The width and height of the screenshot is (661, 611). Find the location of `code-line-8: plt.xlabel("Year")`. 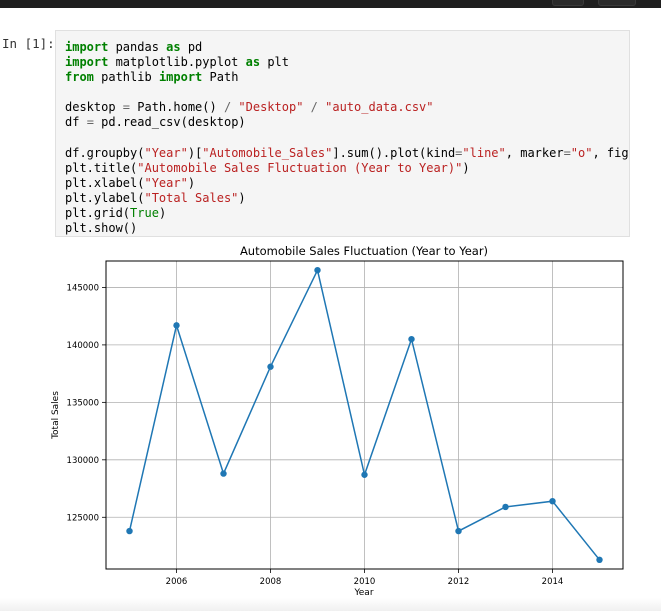

code-line-8: plt.xlabel("Year") is located at coordinates (130, 183).